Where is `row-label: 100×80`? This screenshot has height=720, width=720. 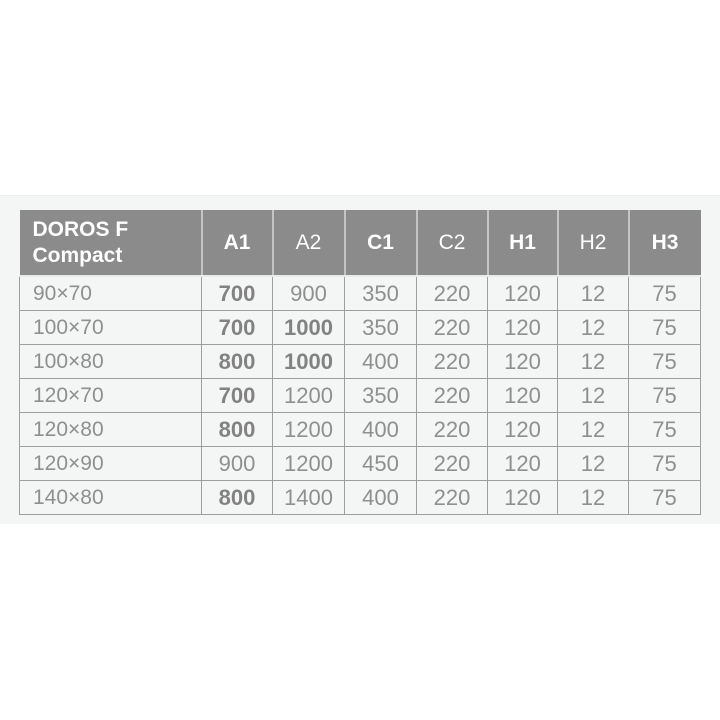
row-label: 100×80 is located at coordinates (110, 361).